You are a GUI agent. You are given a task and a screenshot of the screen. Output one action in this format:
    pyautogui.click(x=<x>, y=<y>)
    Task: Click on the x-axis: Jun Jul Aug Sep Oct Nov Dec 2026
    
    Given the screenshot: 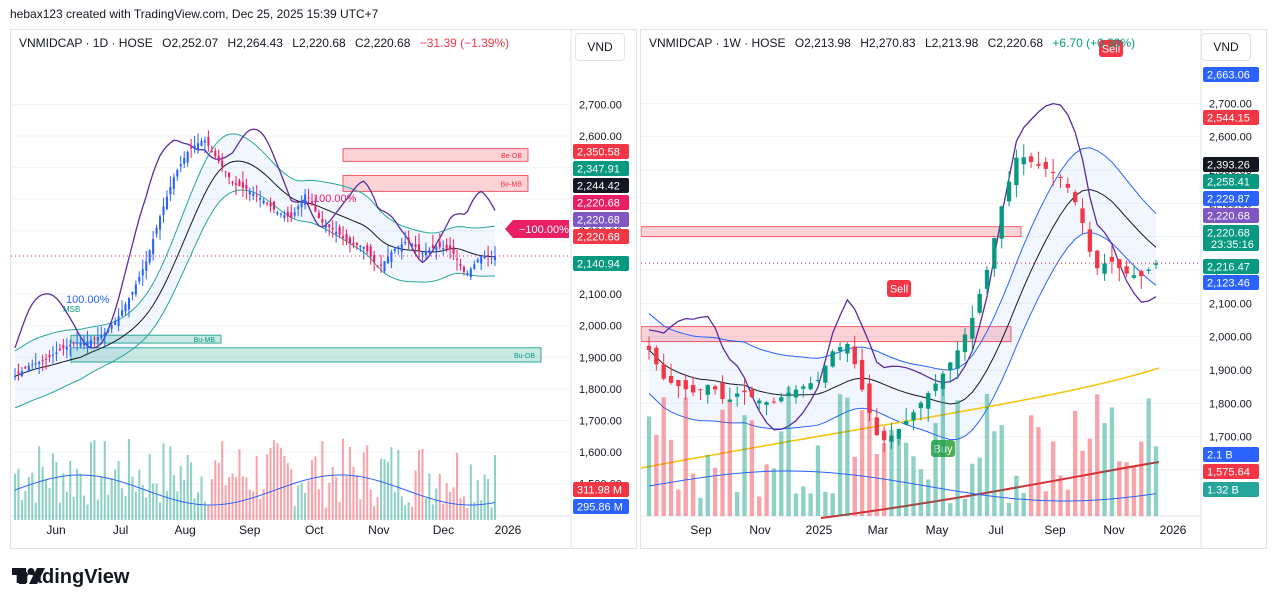 What is the action you would take?
    pyautogui.click(x=283, y=530)
    